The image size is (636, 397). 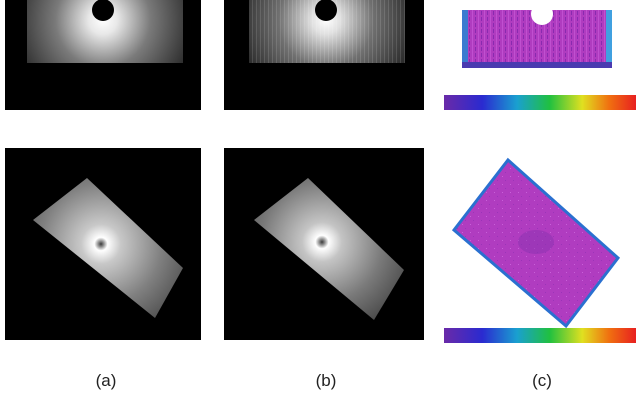 I want to click on colorbar-bottom, so click(x=540, y=335).